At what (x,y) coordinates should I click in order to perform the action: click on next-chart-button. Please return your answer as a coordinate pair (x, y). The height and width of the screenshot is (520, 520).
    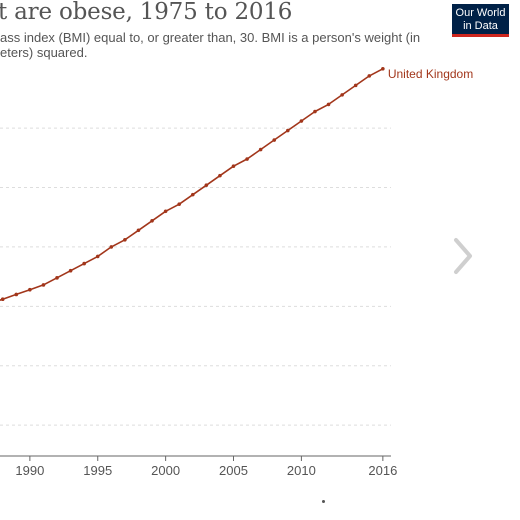
    Looking at the image, I should click on (463, 256).